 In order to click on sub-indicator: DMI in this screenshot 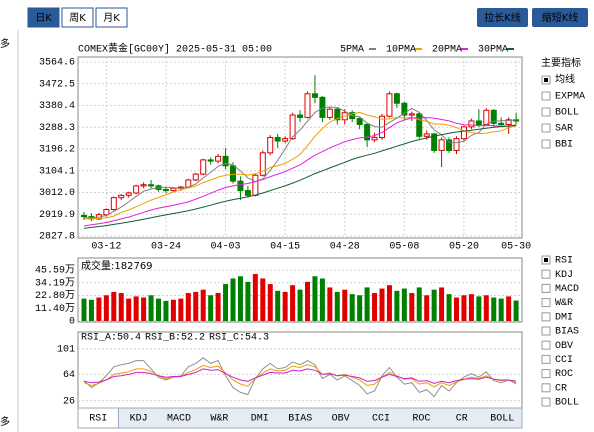, I will do `click(564, 317)`.